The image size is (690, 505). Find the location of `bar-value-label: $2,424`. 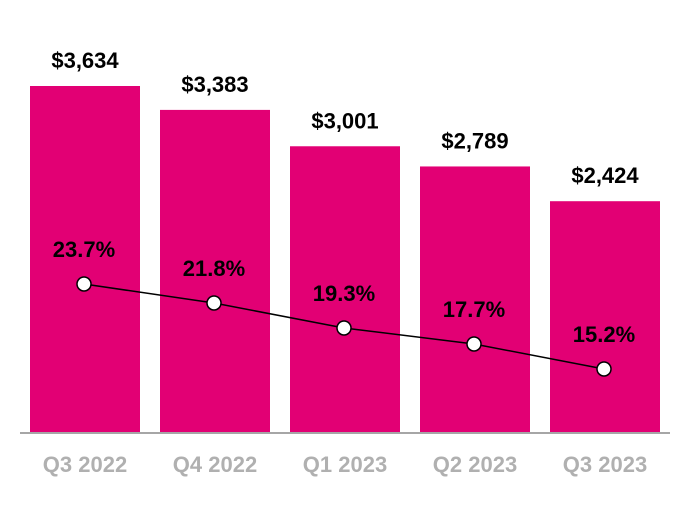

bar-value-label: $2,424 is located at coordinates (605, 175).